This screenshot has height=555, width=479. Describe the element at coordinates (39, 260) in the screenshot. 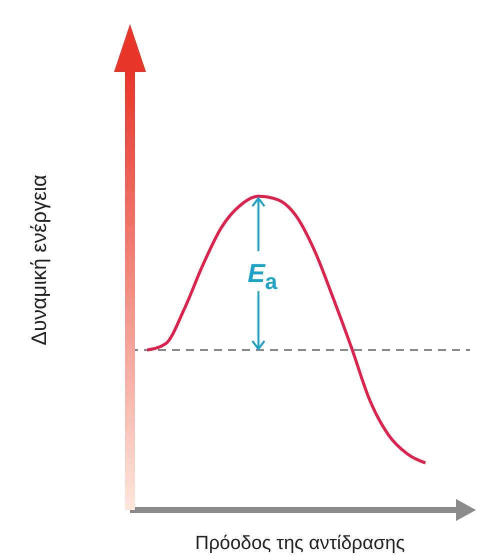

I see `y-axis-title: Δυναμική ενέργεια` at that location.